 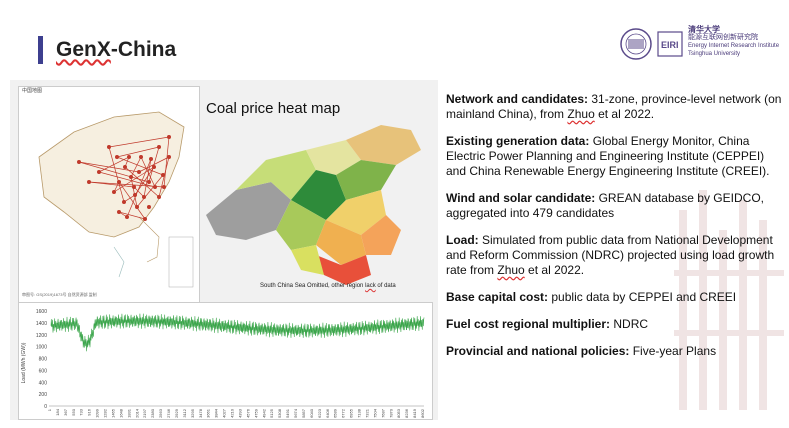 I want to click on x-tick-label: 2746, so click(x=168, y=413).